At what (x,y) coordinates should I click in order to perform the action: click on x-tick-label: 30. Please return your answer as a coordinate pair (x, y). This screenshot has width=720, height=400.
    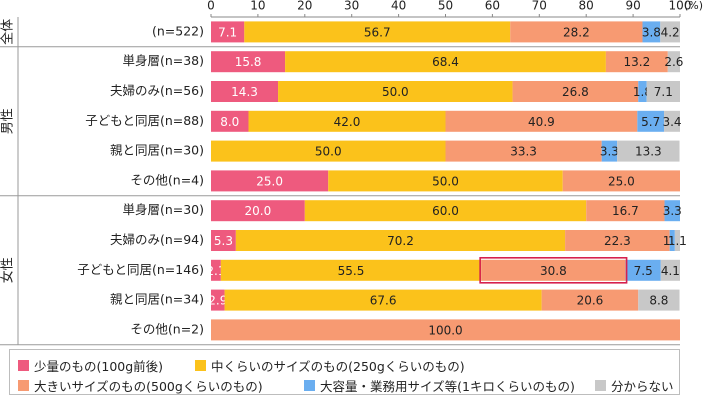
    Looking at the image, I should click on (351, 6).